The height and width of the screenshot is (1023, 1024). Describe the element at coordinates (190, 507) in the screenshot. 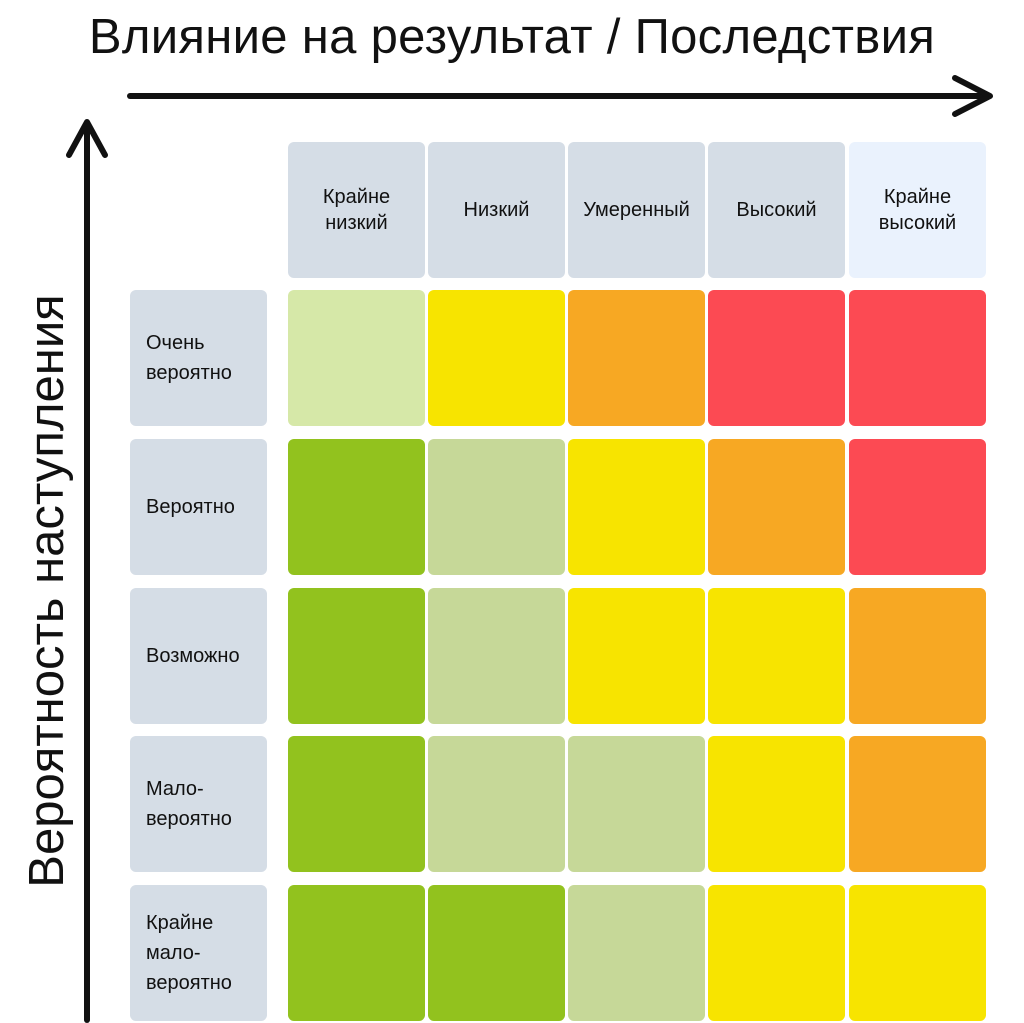

I see `row-header-label: Вероятно` at that location.